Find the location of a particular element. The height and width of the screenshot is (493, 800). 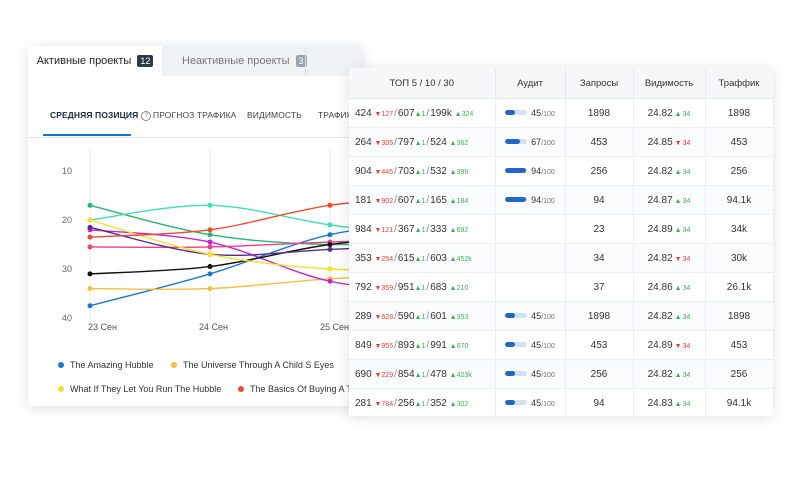

legend-item: The Basics Of Buying A T is located at coordinates (295, 389).